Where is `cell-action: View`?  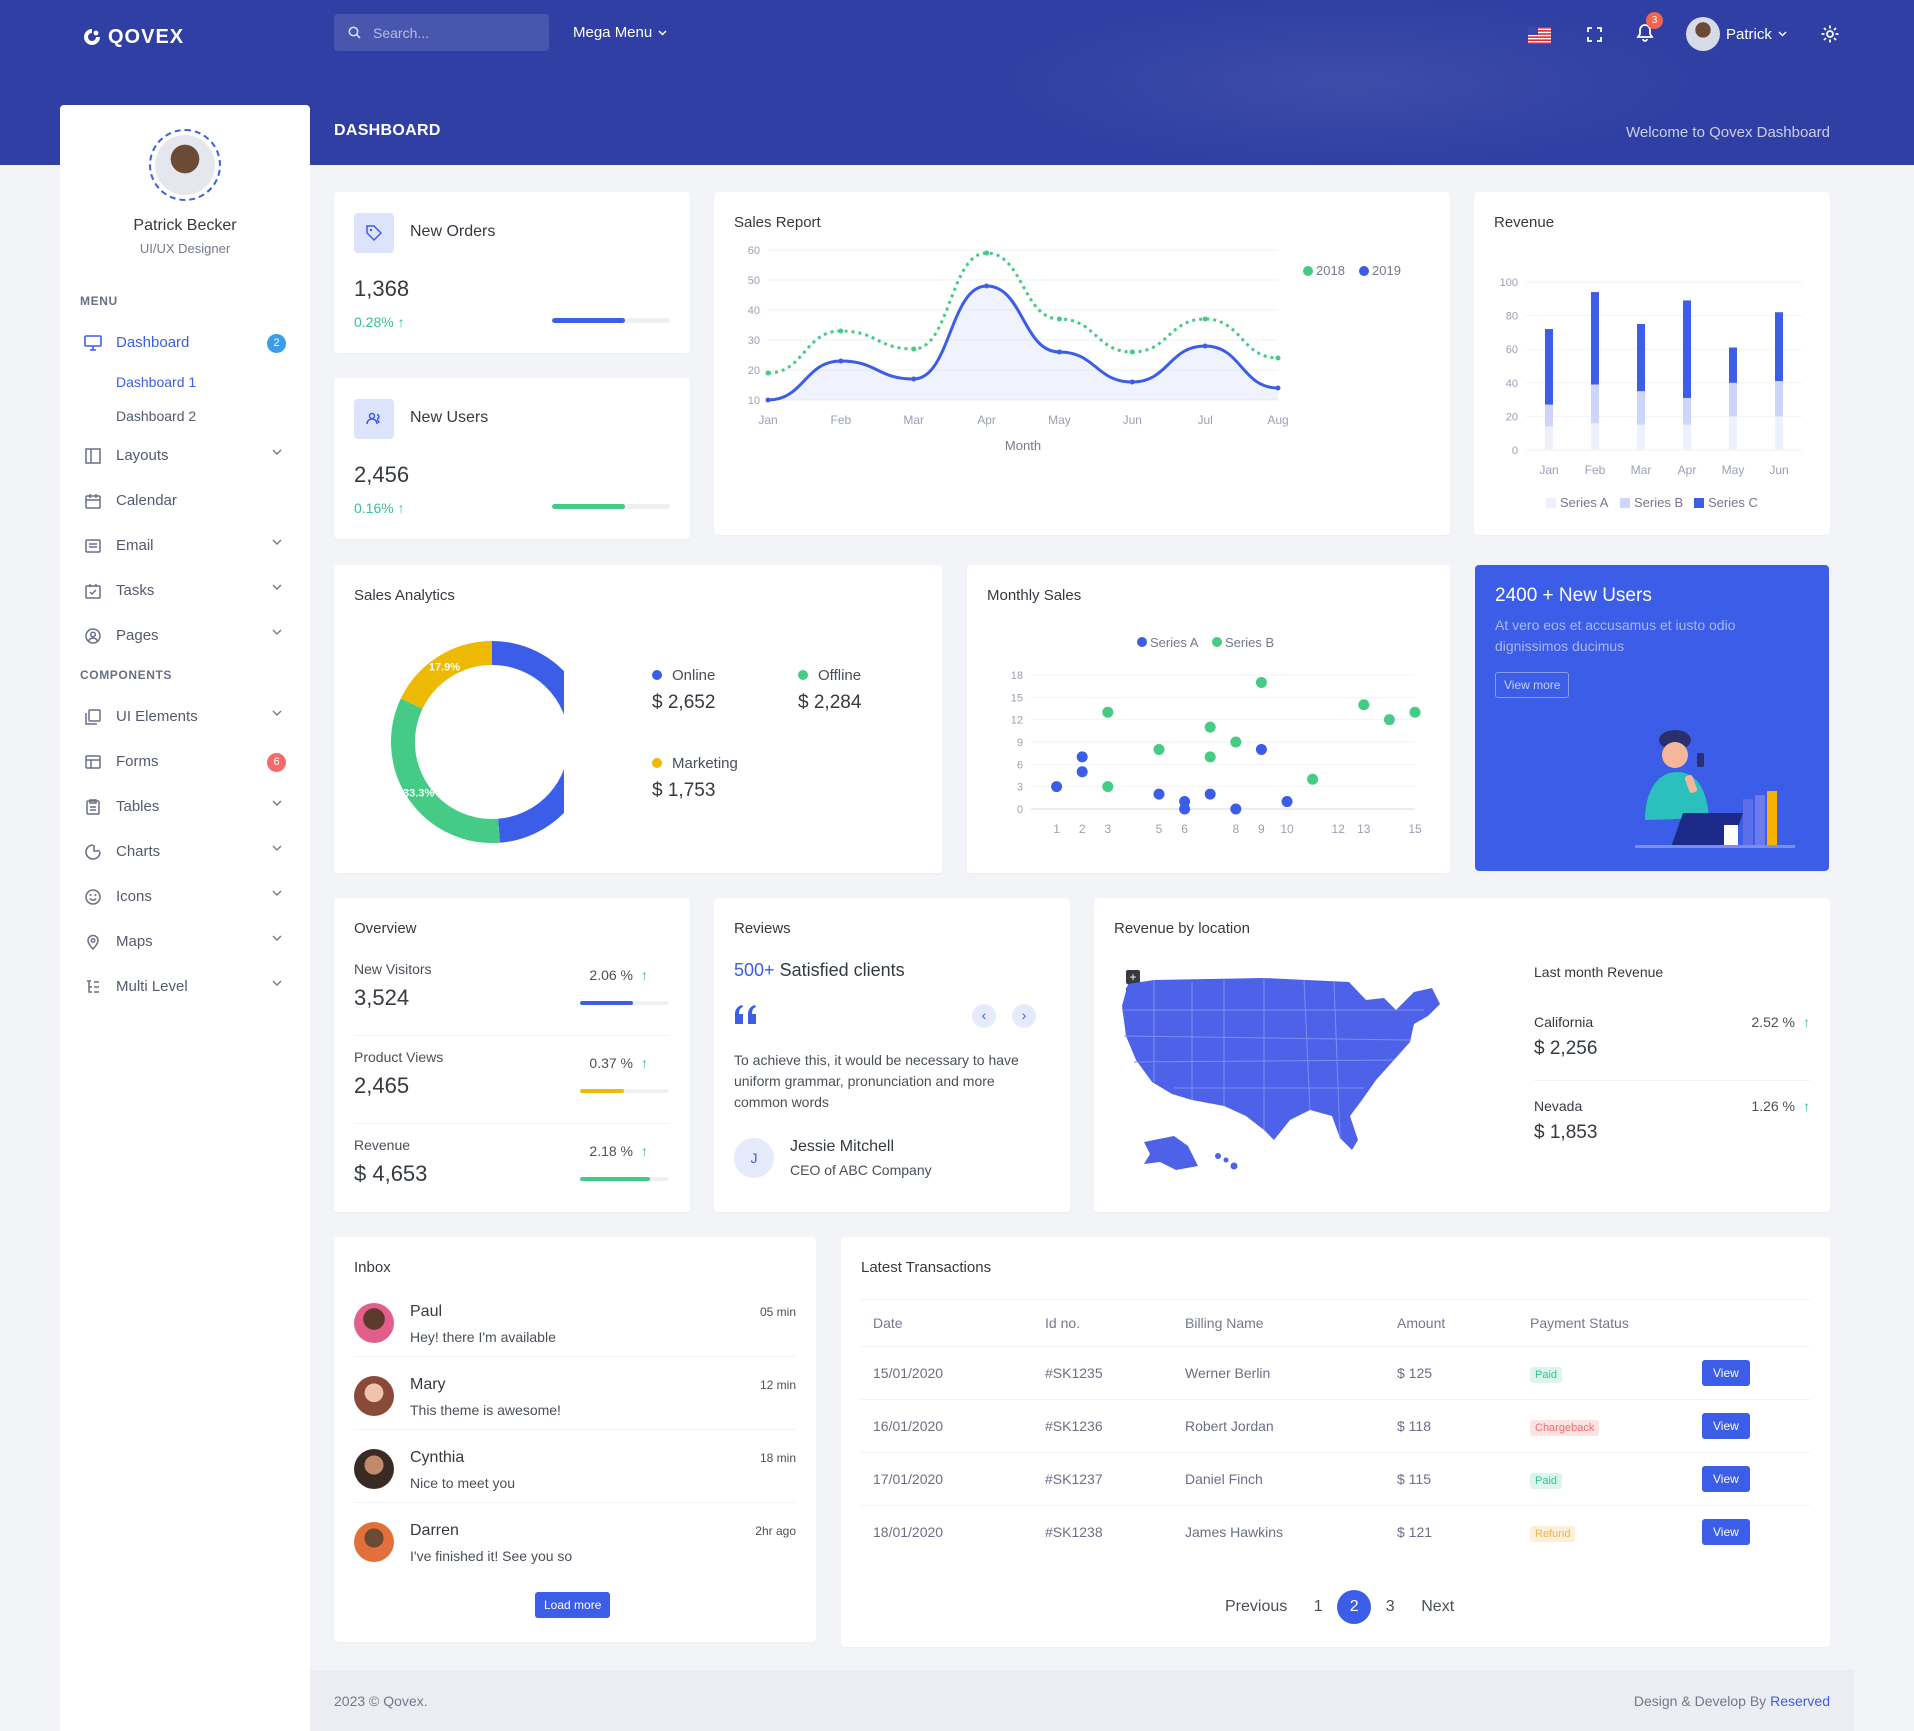 cell-action: View is located at coordinates (1750, 1425).